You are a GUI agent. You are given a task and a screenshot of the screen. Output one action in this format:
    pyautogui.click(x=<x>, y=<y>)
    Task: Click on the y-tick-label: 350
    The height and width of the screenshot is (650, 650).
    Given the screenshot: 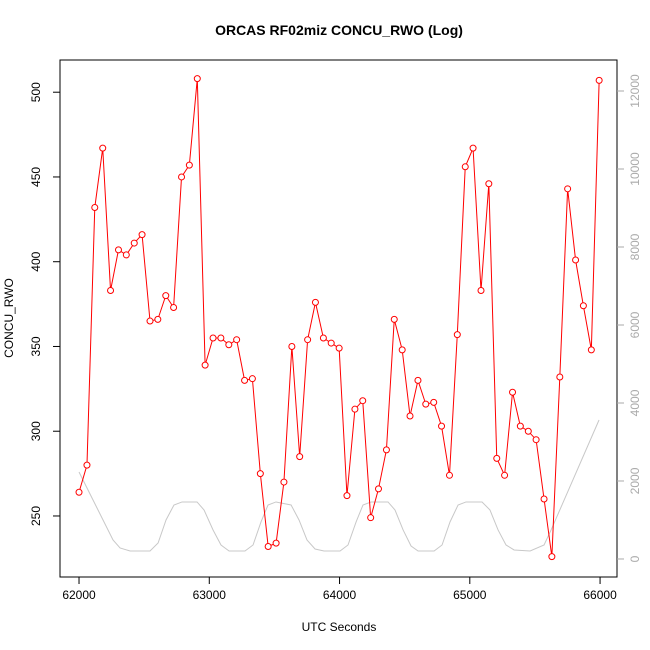 What is the action you would take?
    pyautogui.click(x=36, y=346)
    